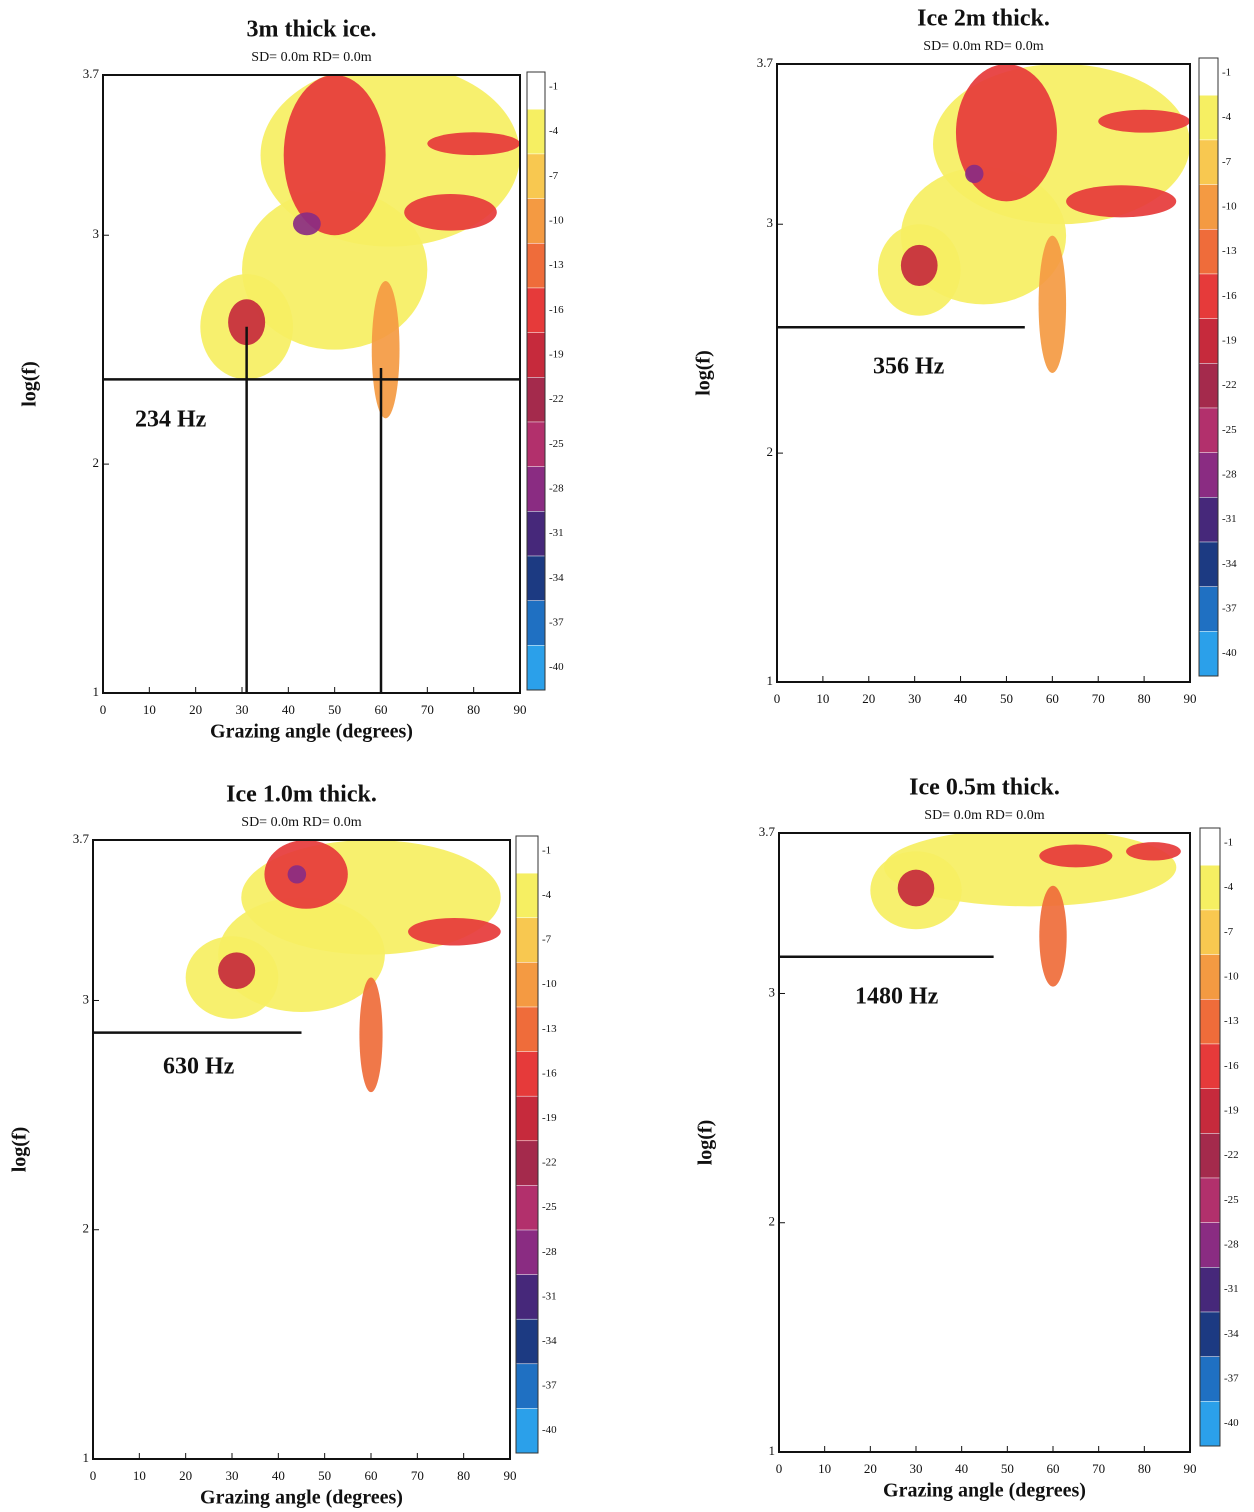  Describe the element at coordinates (1227, 117) in the screenshot. I see `colorbar-tick-label: -4` at that location.